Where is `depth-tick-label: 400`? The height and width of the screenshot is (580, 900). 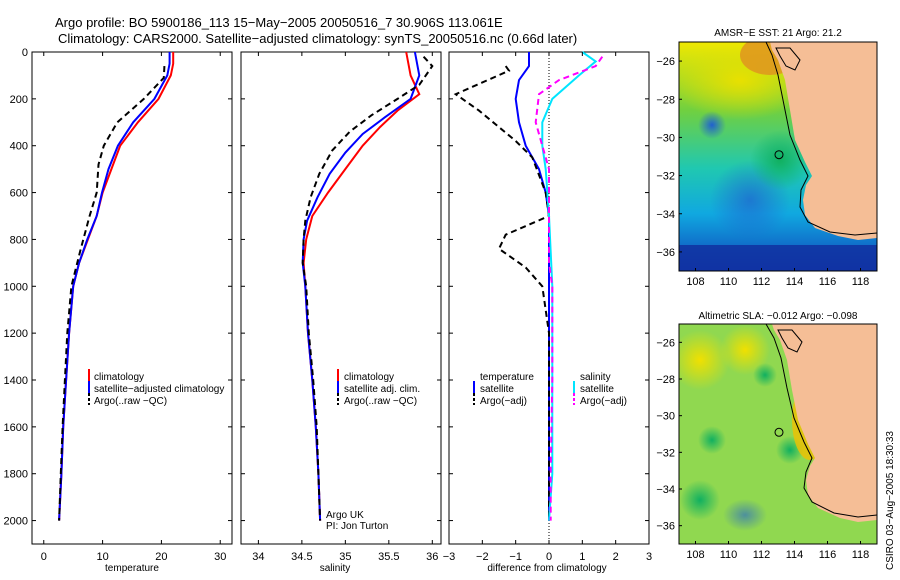 depth-tick-label: 400 is located at coordinates (19, 147).